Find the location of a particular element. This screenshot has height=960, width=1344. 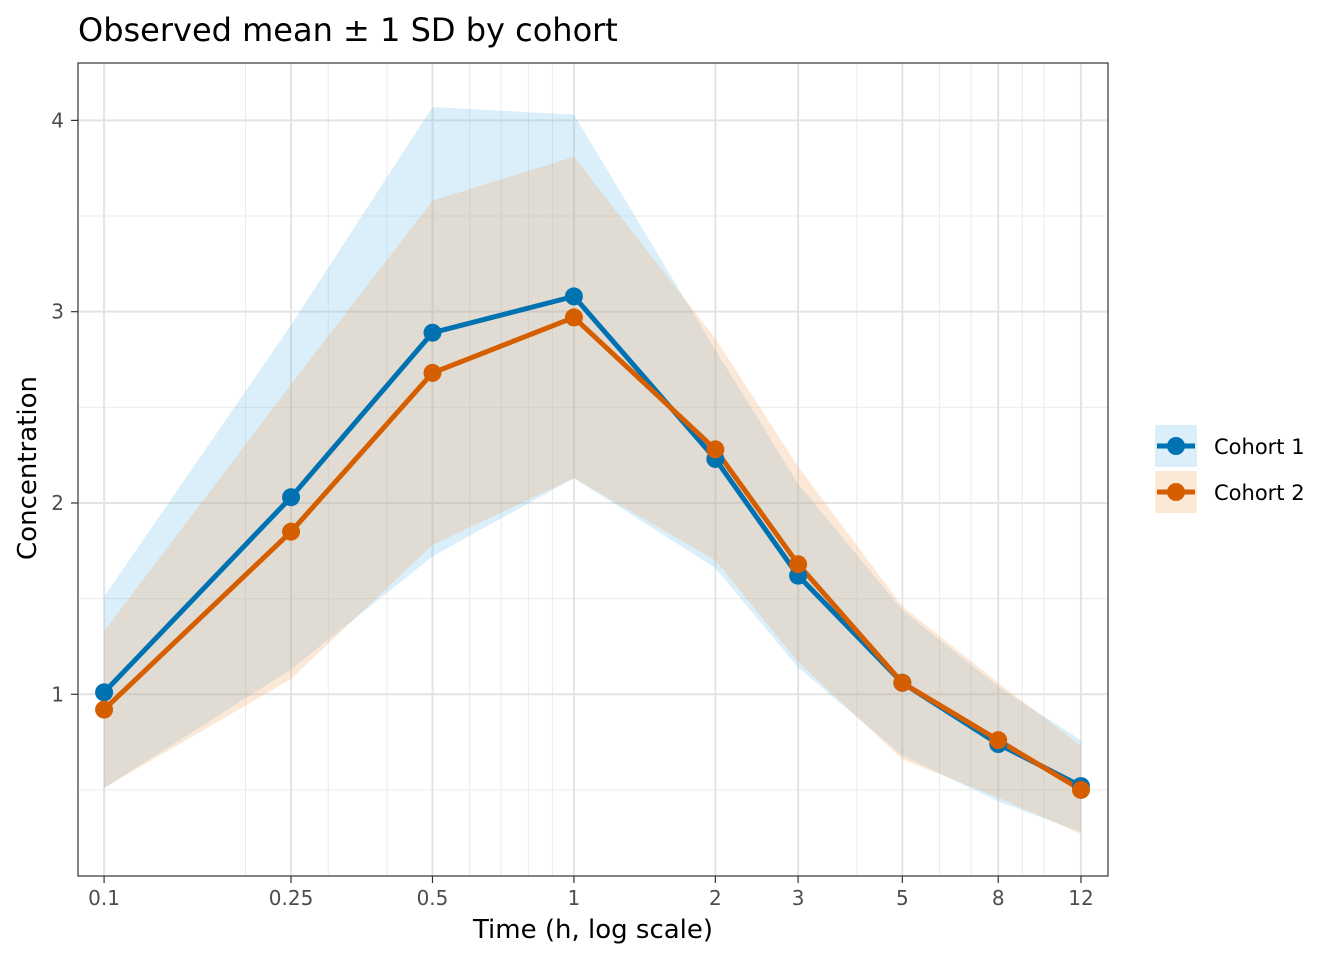

chart-title: Observed mean ± 1 SD by cohort is located at coordinates (348, 30).